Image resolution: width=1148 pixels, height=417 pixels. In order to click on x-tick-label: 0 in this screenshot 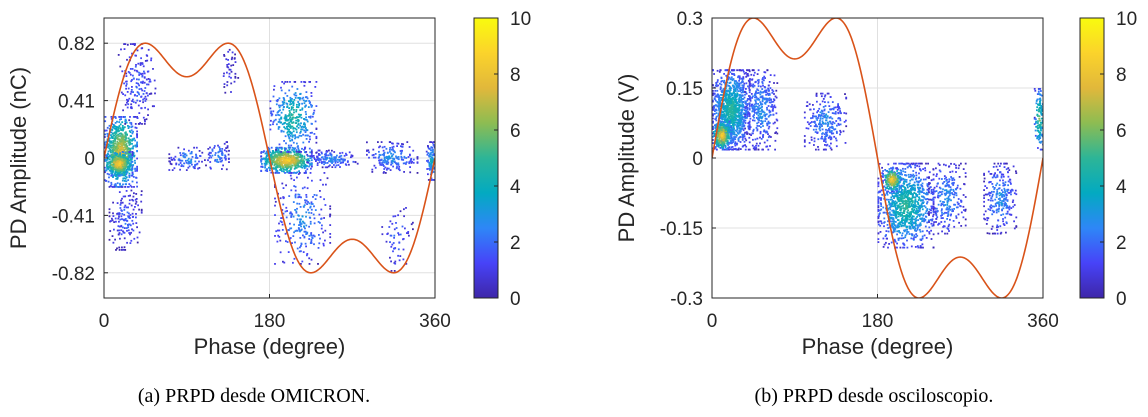, I will do `click(104, 321)`.